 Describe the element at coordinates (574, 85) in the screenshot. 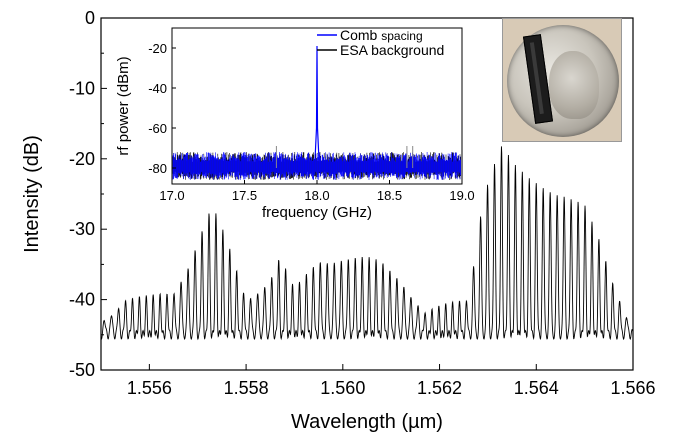

I see `coin-portrait-icon` at that location.